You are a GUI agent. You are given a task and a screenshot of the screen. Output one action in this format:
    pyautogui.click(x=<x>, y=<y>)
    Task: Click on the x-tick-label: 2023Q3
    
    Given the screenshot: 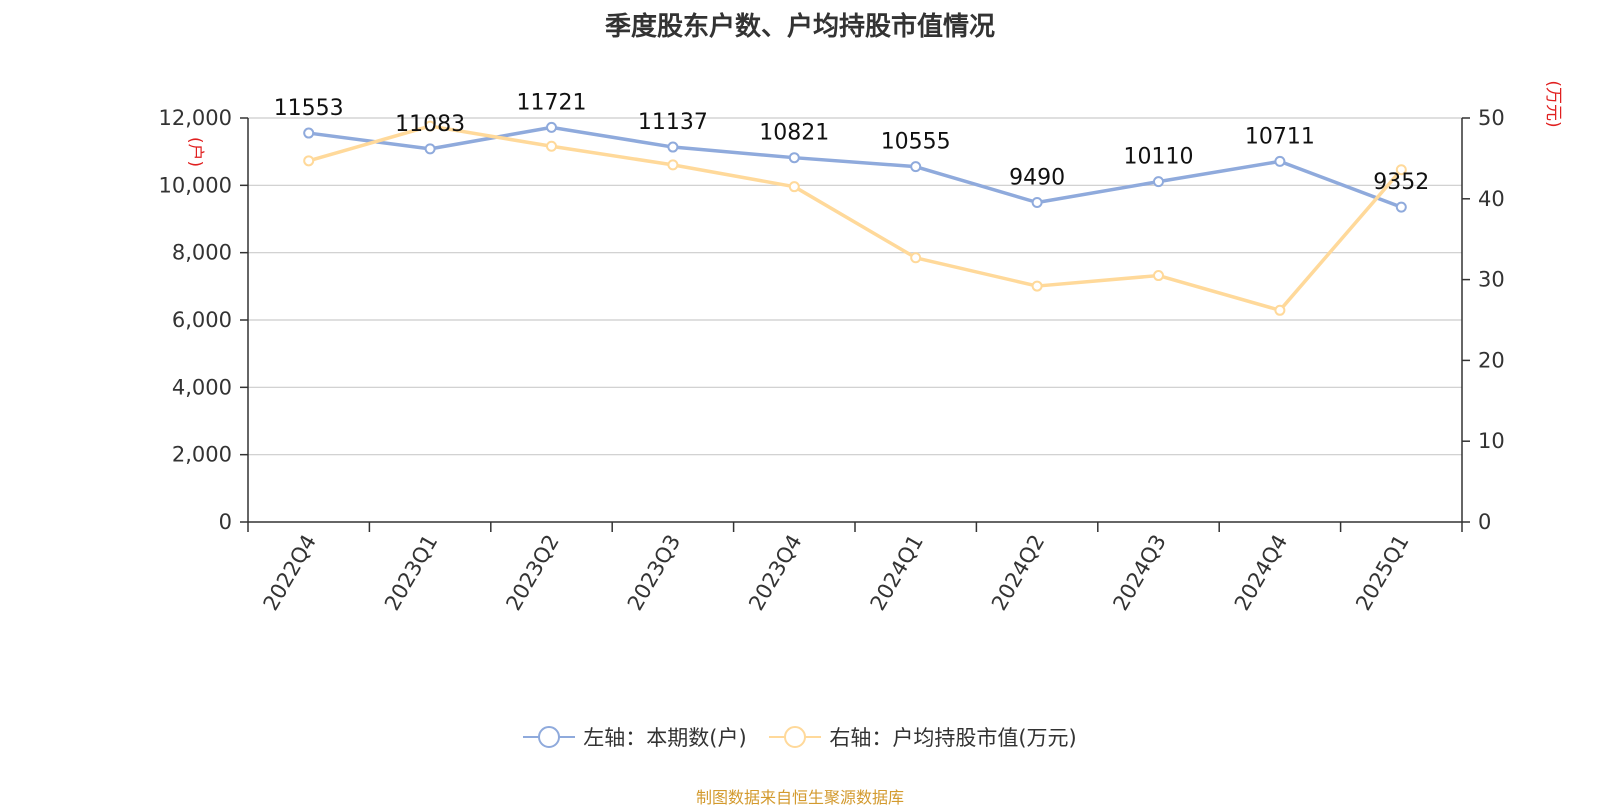 What is the action you would take?
    pyautogui.click(x=654, y=573)
    